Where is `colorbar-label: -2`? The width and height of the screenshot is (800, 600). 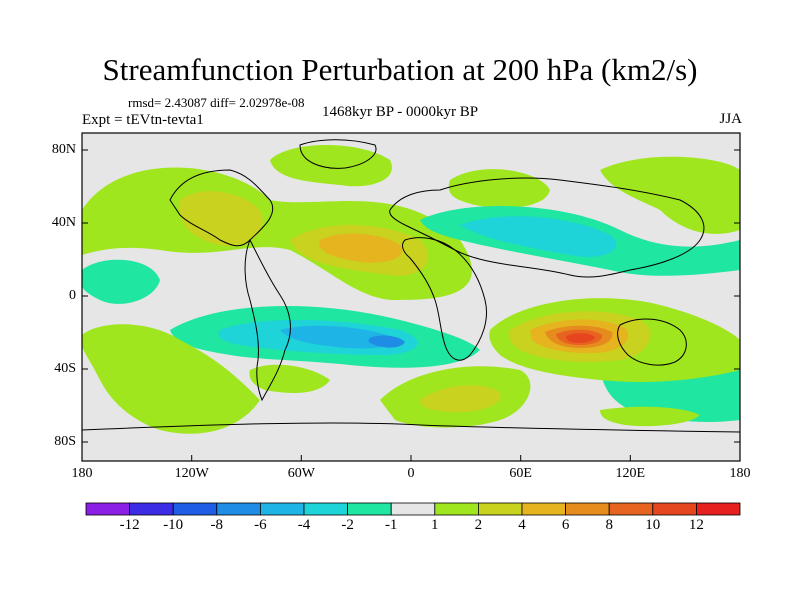
colorbar-label: -2 is located at coordinates (347, 525).